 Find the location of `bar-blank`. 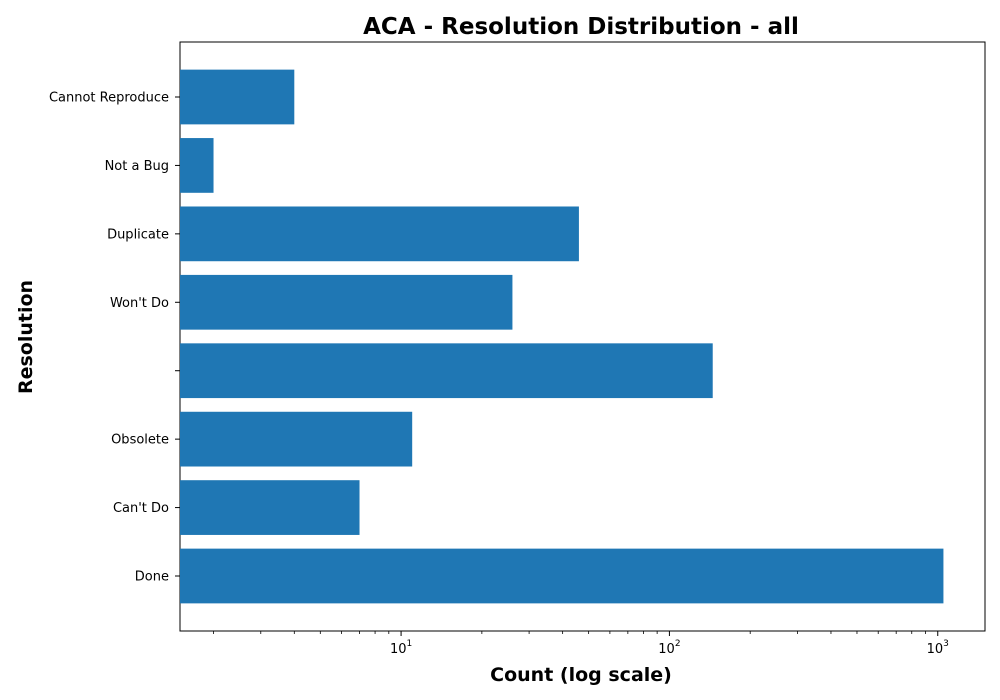

bar-blank is located at coordinates (446, 371).